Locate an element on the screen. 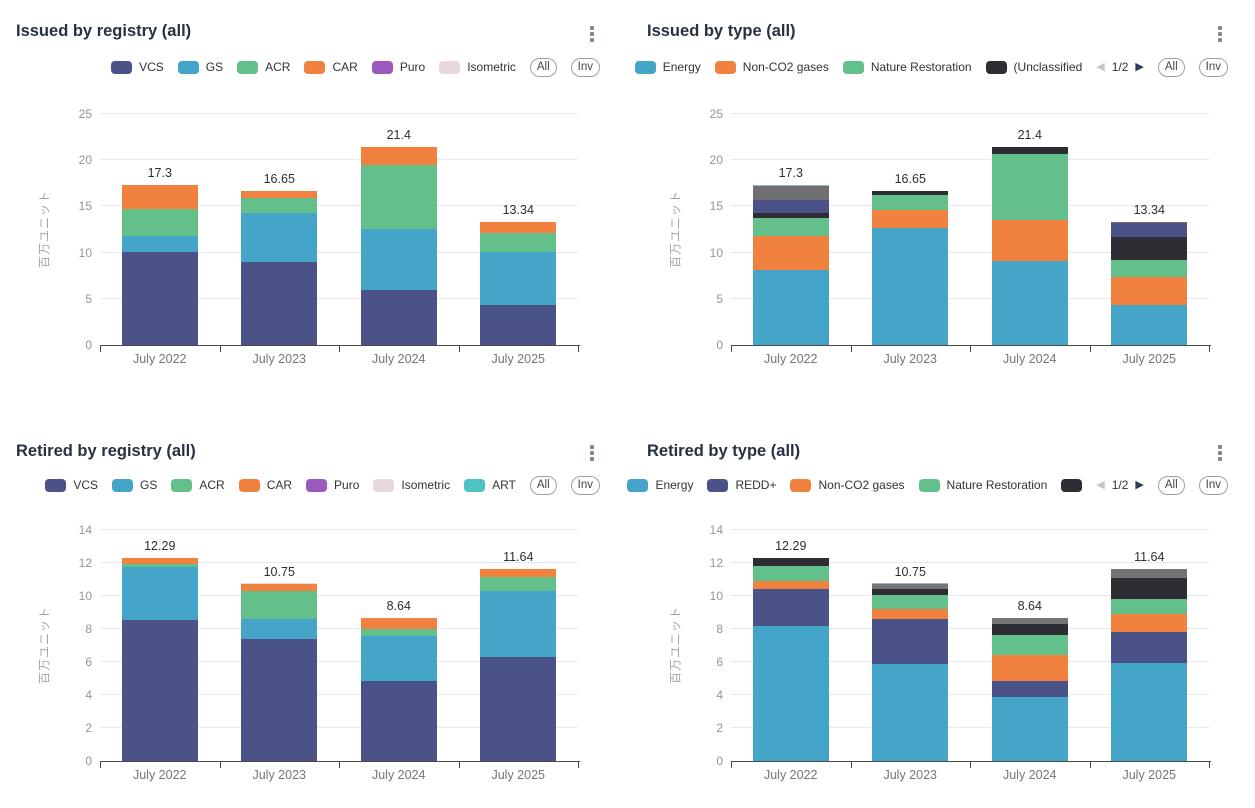 Image resolution: width=1255 pixels, height=808 pixels. legend-item-unclassified: (Unclassified is located at coordinates (1033, 67).